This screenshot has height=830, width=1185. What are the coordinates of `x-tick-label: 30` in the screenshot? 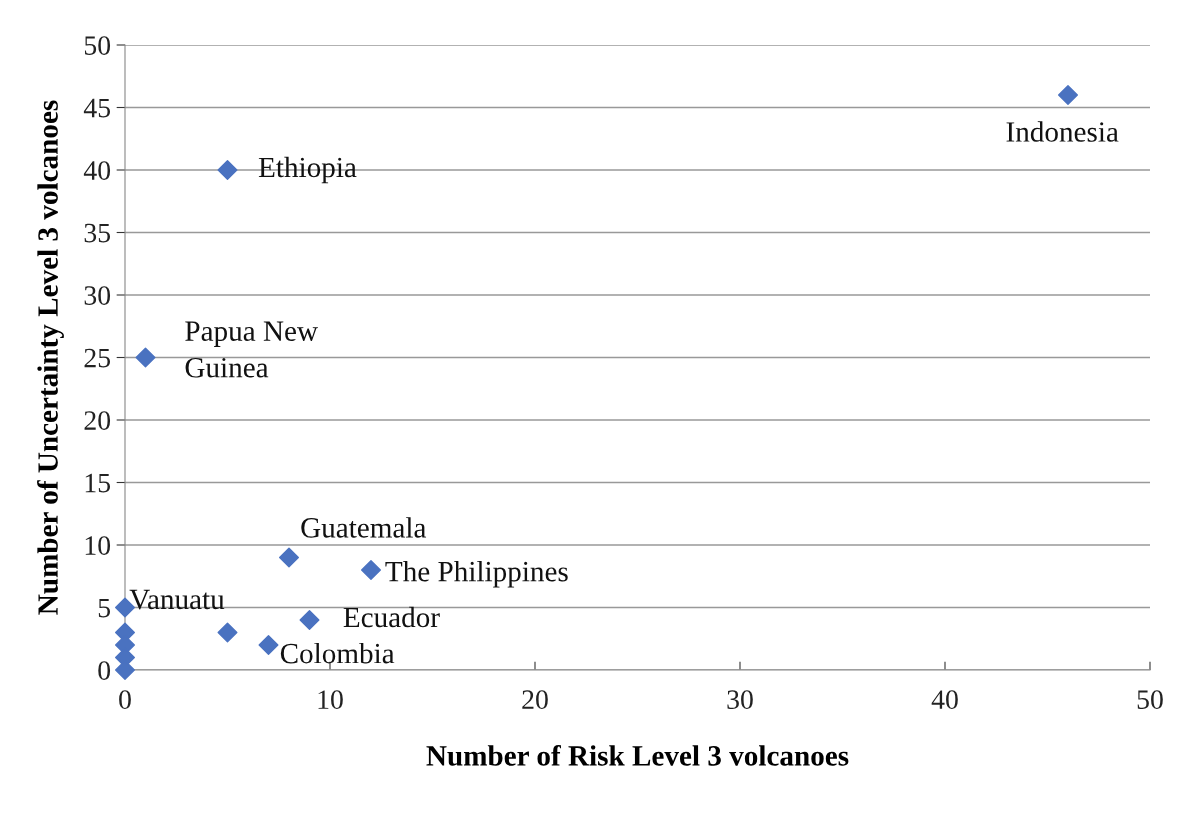 It's located at (740, 699).